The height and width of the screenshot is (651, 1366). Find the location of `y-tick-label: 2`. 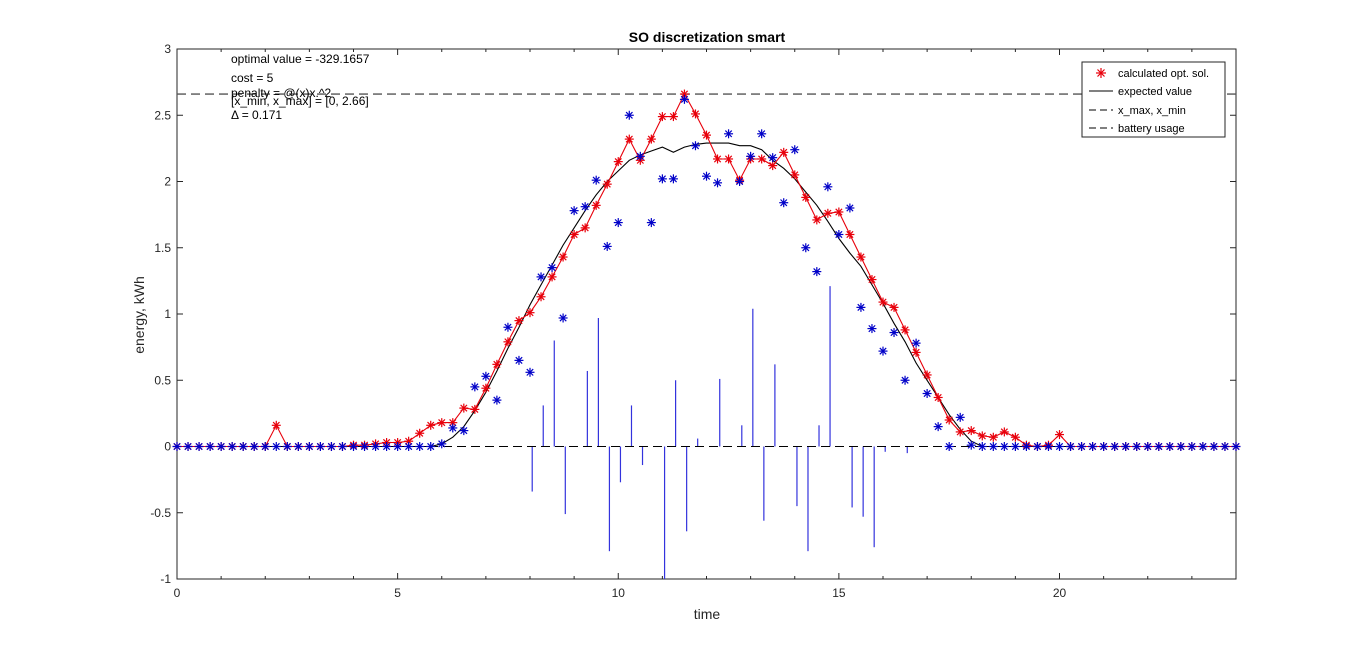

y-tick-label: 2 is located at coordinates (167, 182).